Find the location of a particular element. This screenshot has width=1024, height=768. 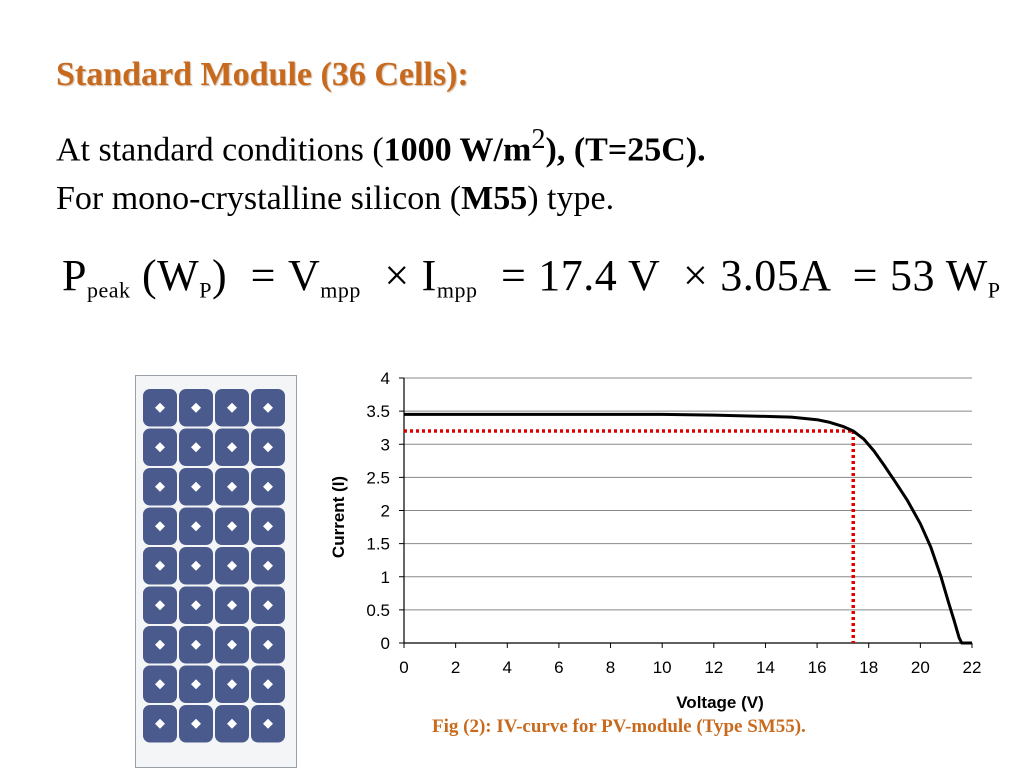

formula-i-sub: mpp is located at coordinates (457, 290).